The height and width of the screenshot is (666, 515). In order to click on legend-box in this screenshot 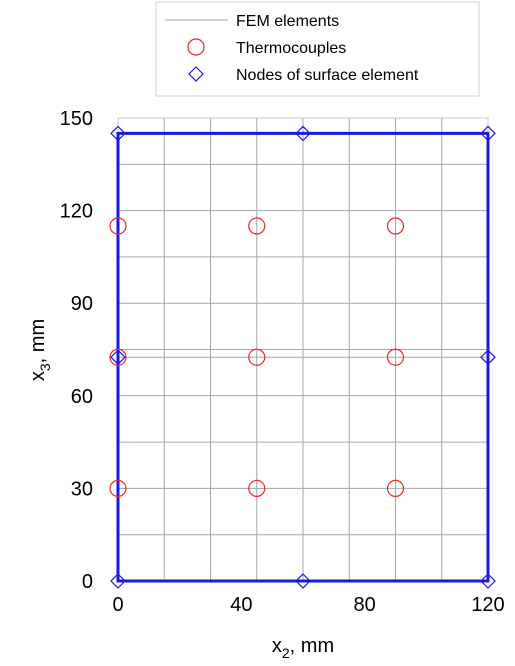, I will do `click(317, 49)`.